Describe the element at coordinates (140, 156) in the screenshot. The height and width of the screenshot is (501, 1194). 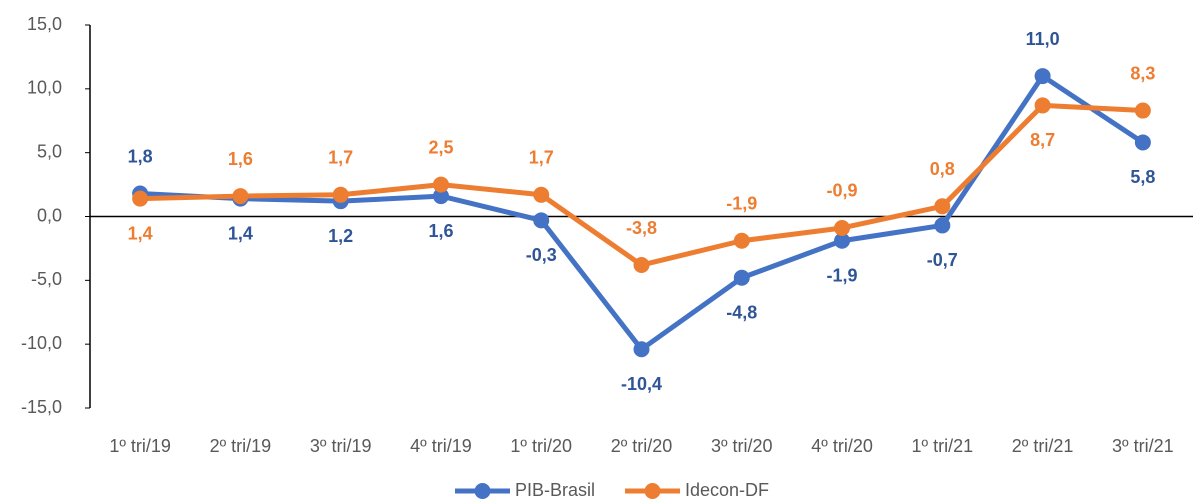
I see `data-label: 1,8` at that location.